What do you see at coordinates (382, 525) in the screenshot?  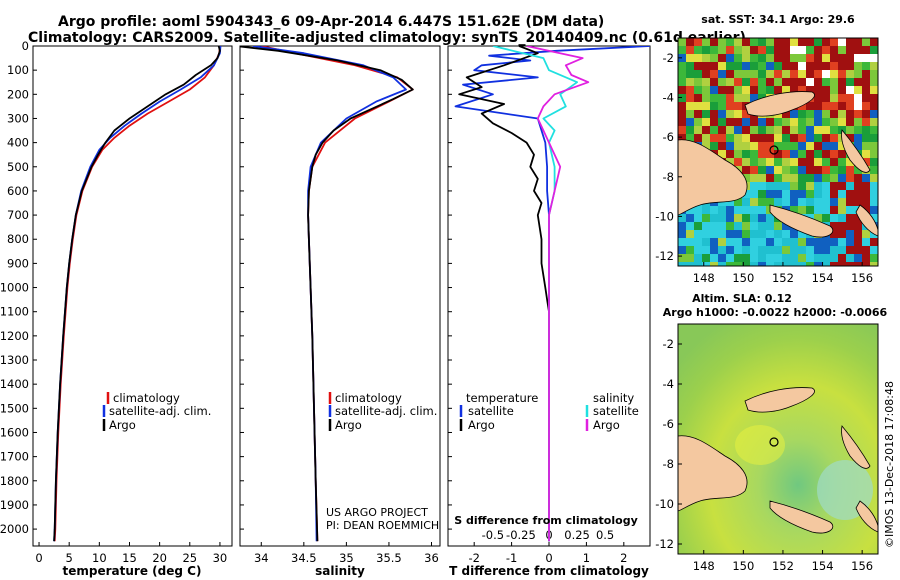 I see `pi-credit: PI: DEAN ROEMMICH` at bounding box center [382, 525].